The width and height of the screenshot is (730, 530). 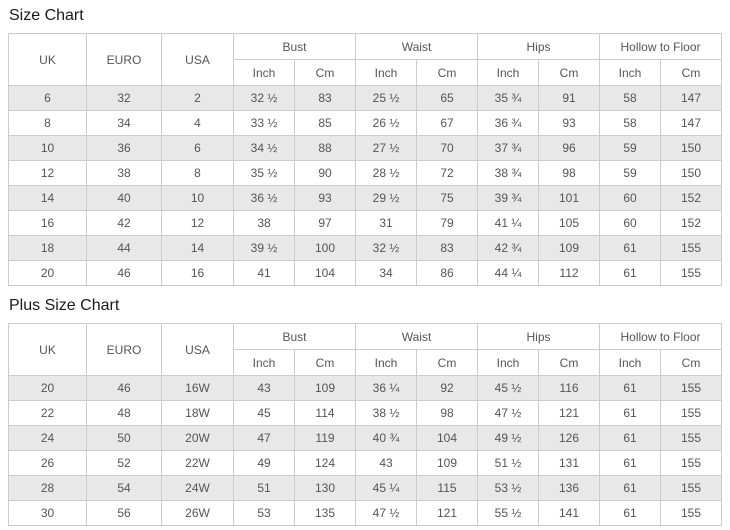 What do you see at coordinates (569, 438) in the screenshot?
I see `table-cell: 126` at bounding box center [569, 438].